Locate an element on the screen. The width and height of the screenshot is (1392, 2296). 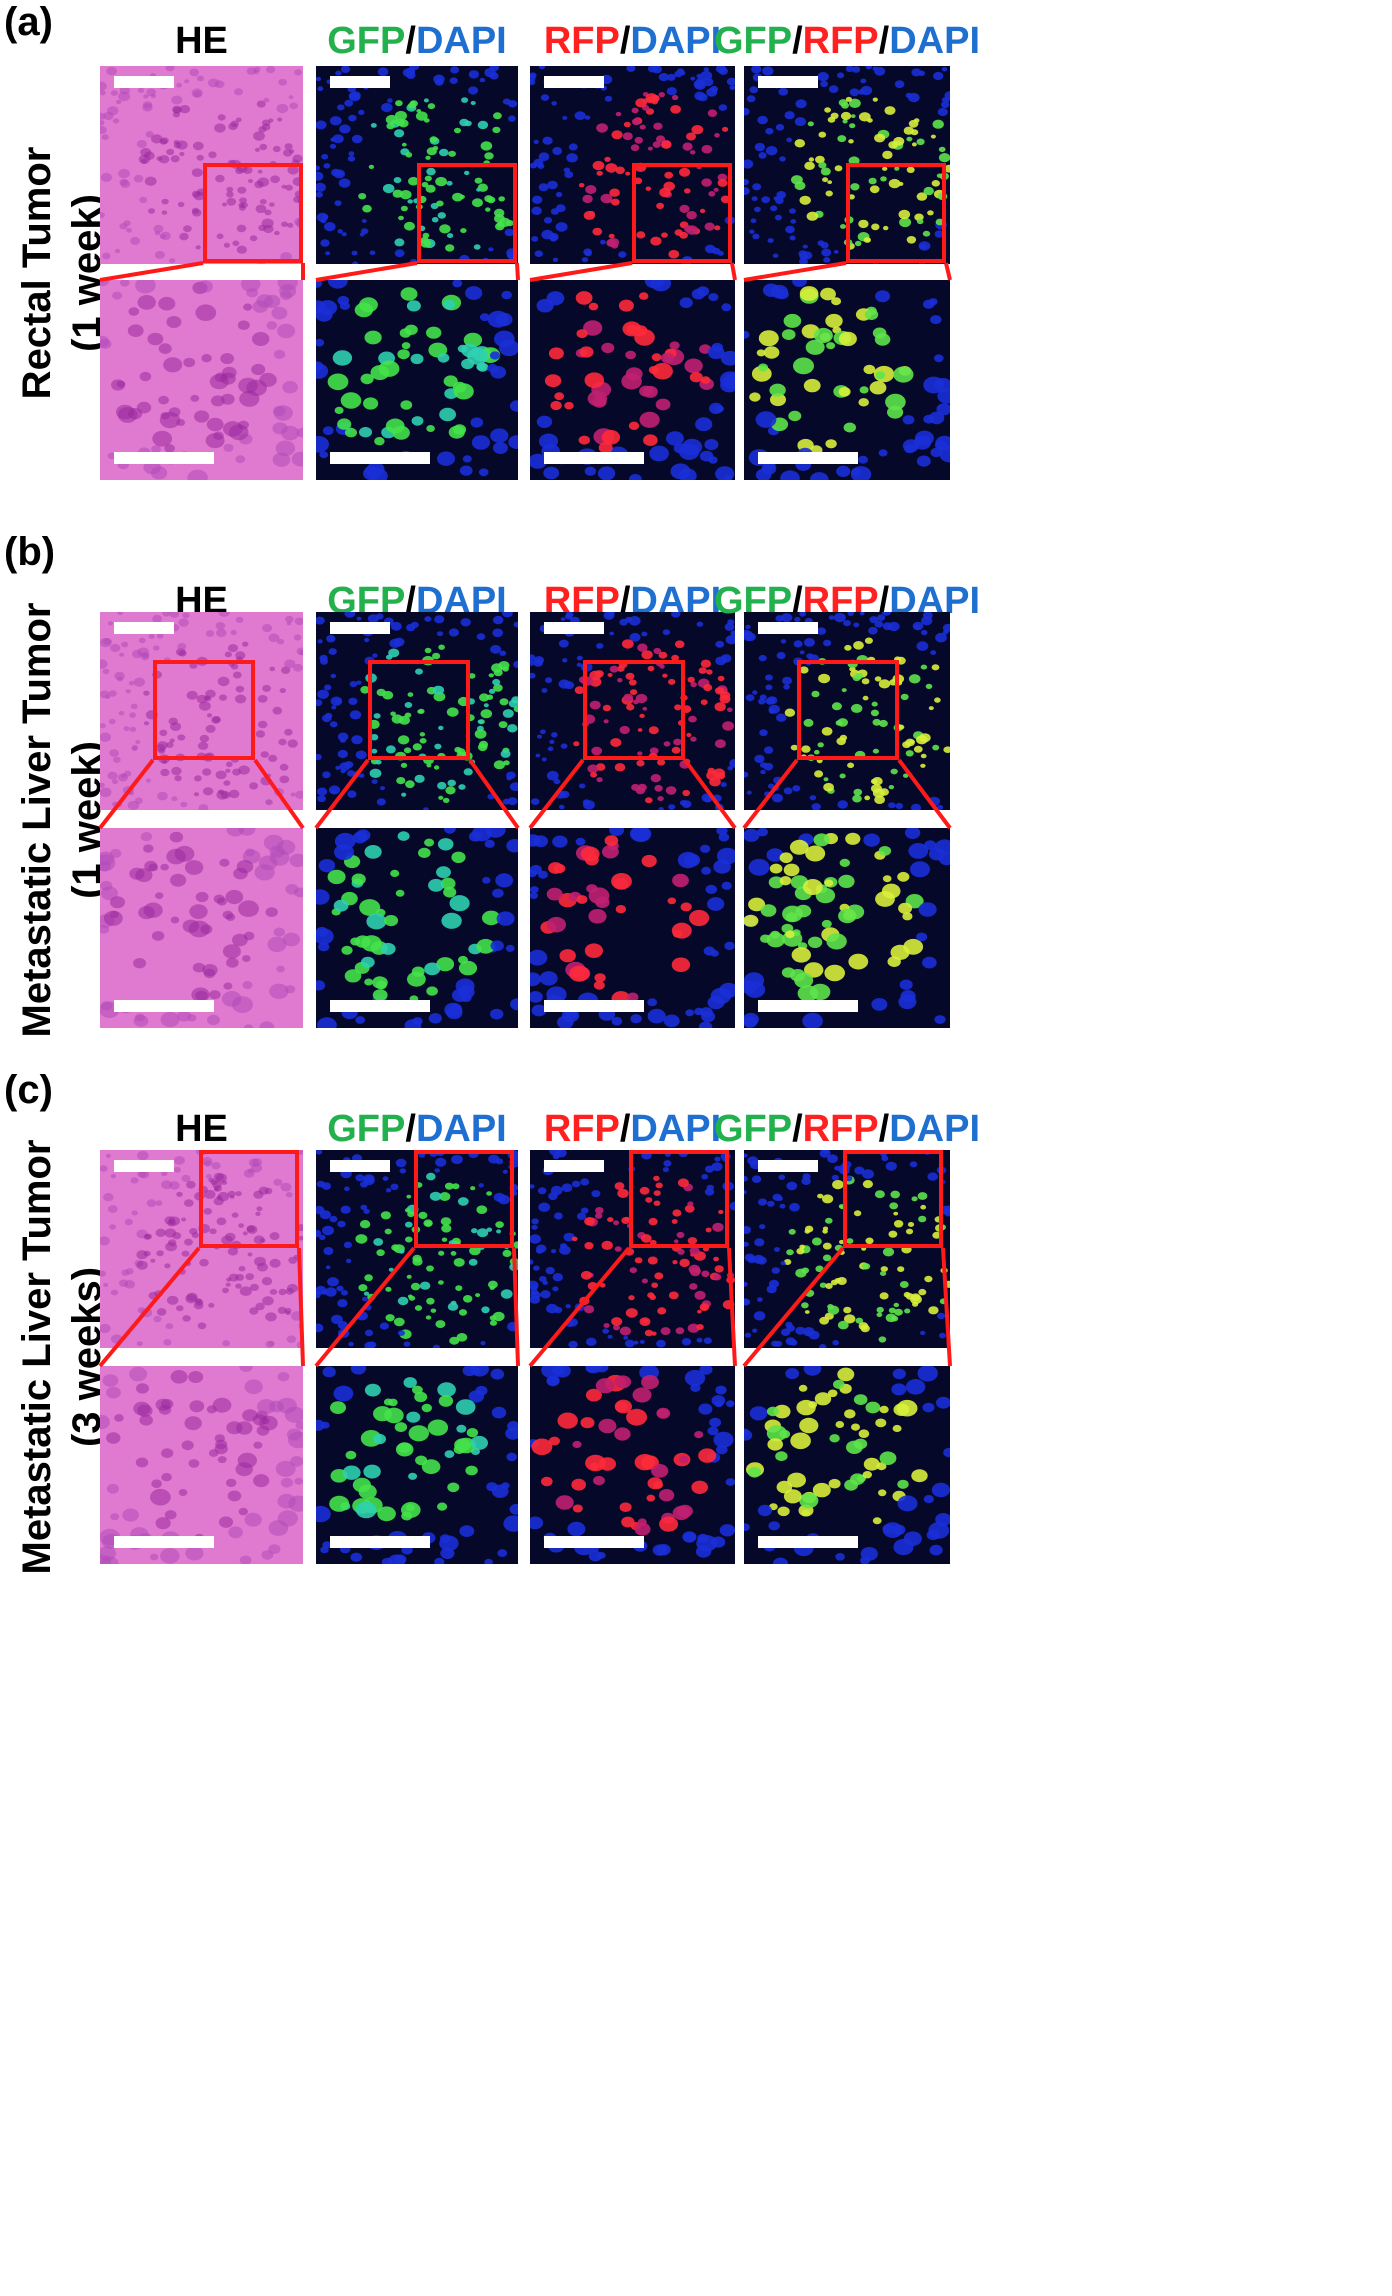
row-label: Rectal Tumor (1 week) is located at coordinates (62, 273).